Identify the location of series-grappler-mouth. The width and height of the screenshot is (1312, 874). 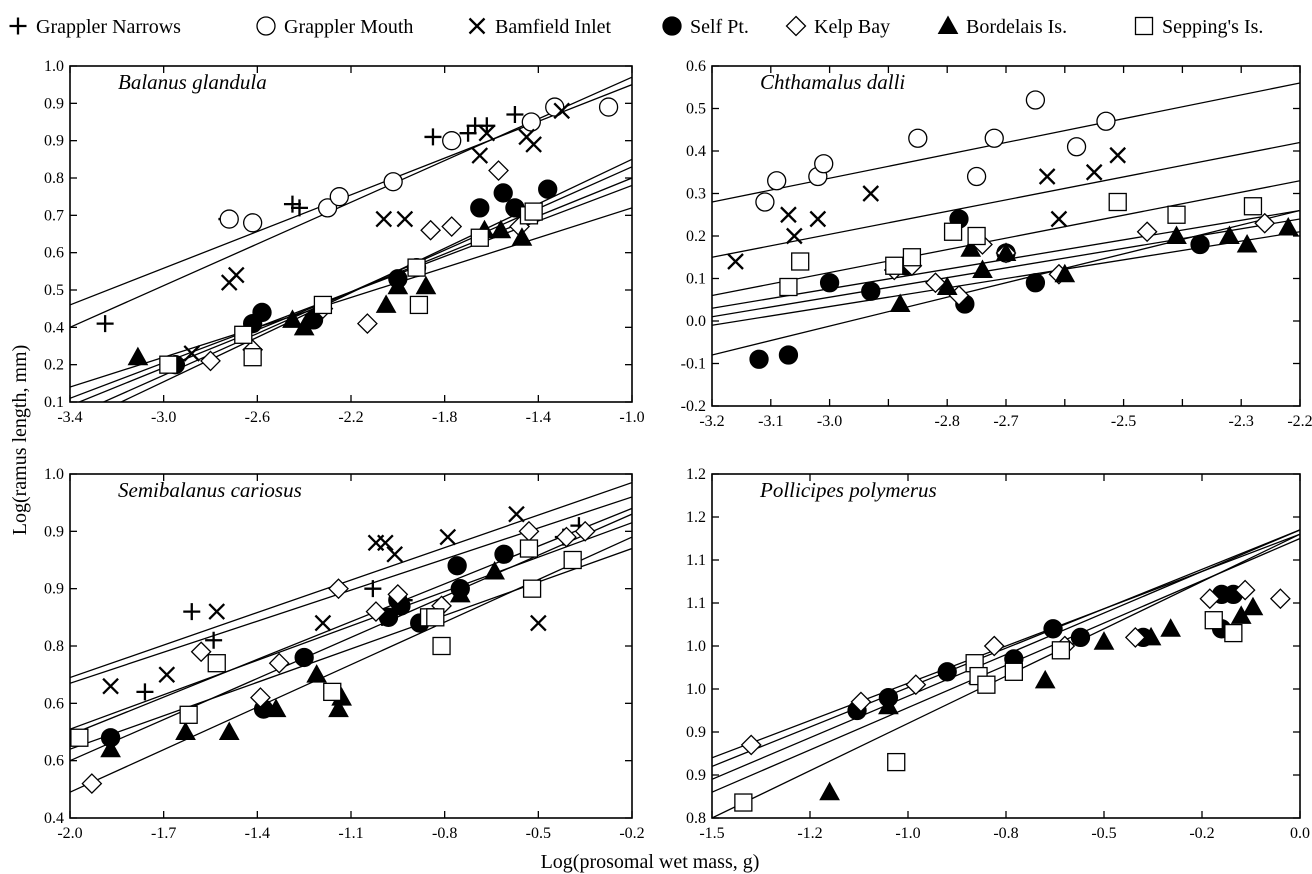
(419, 165).